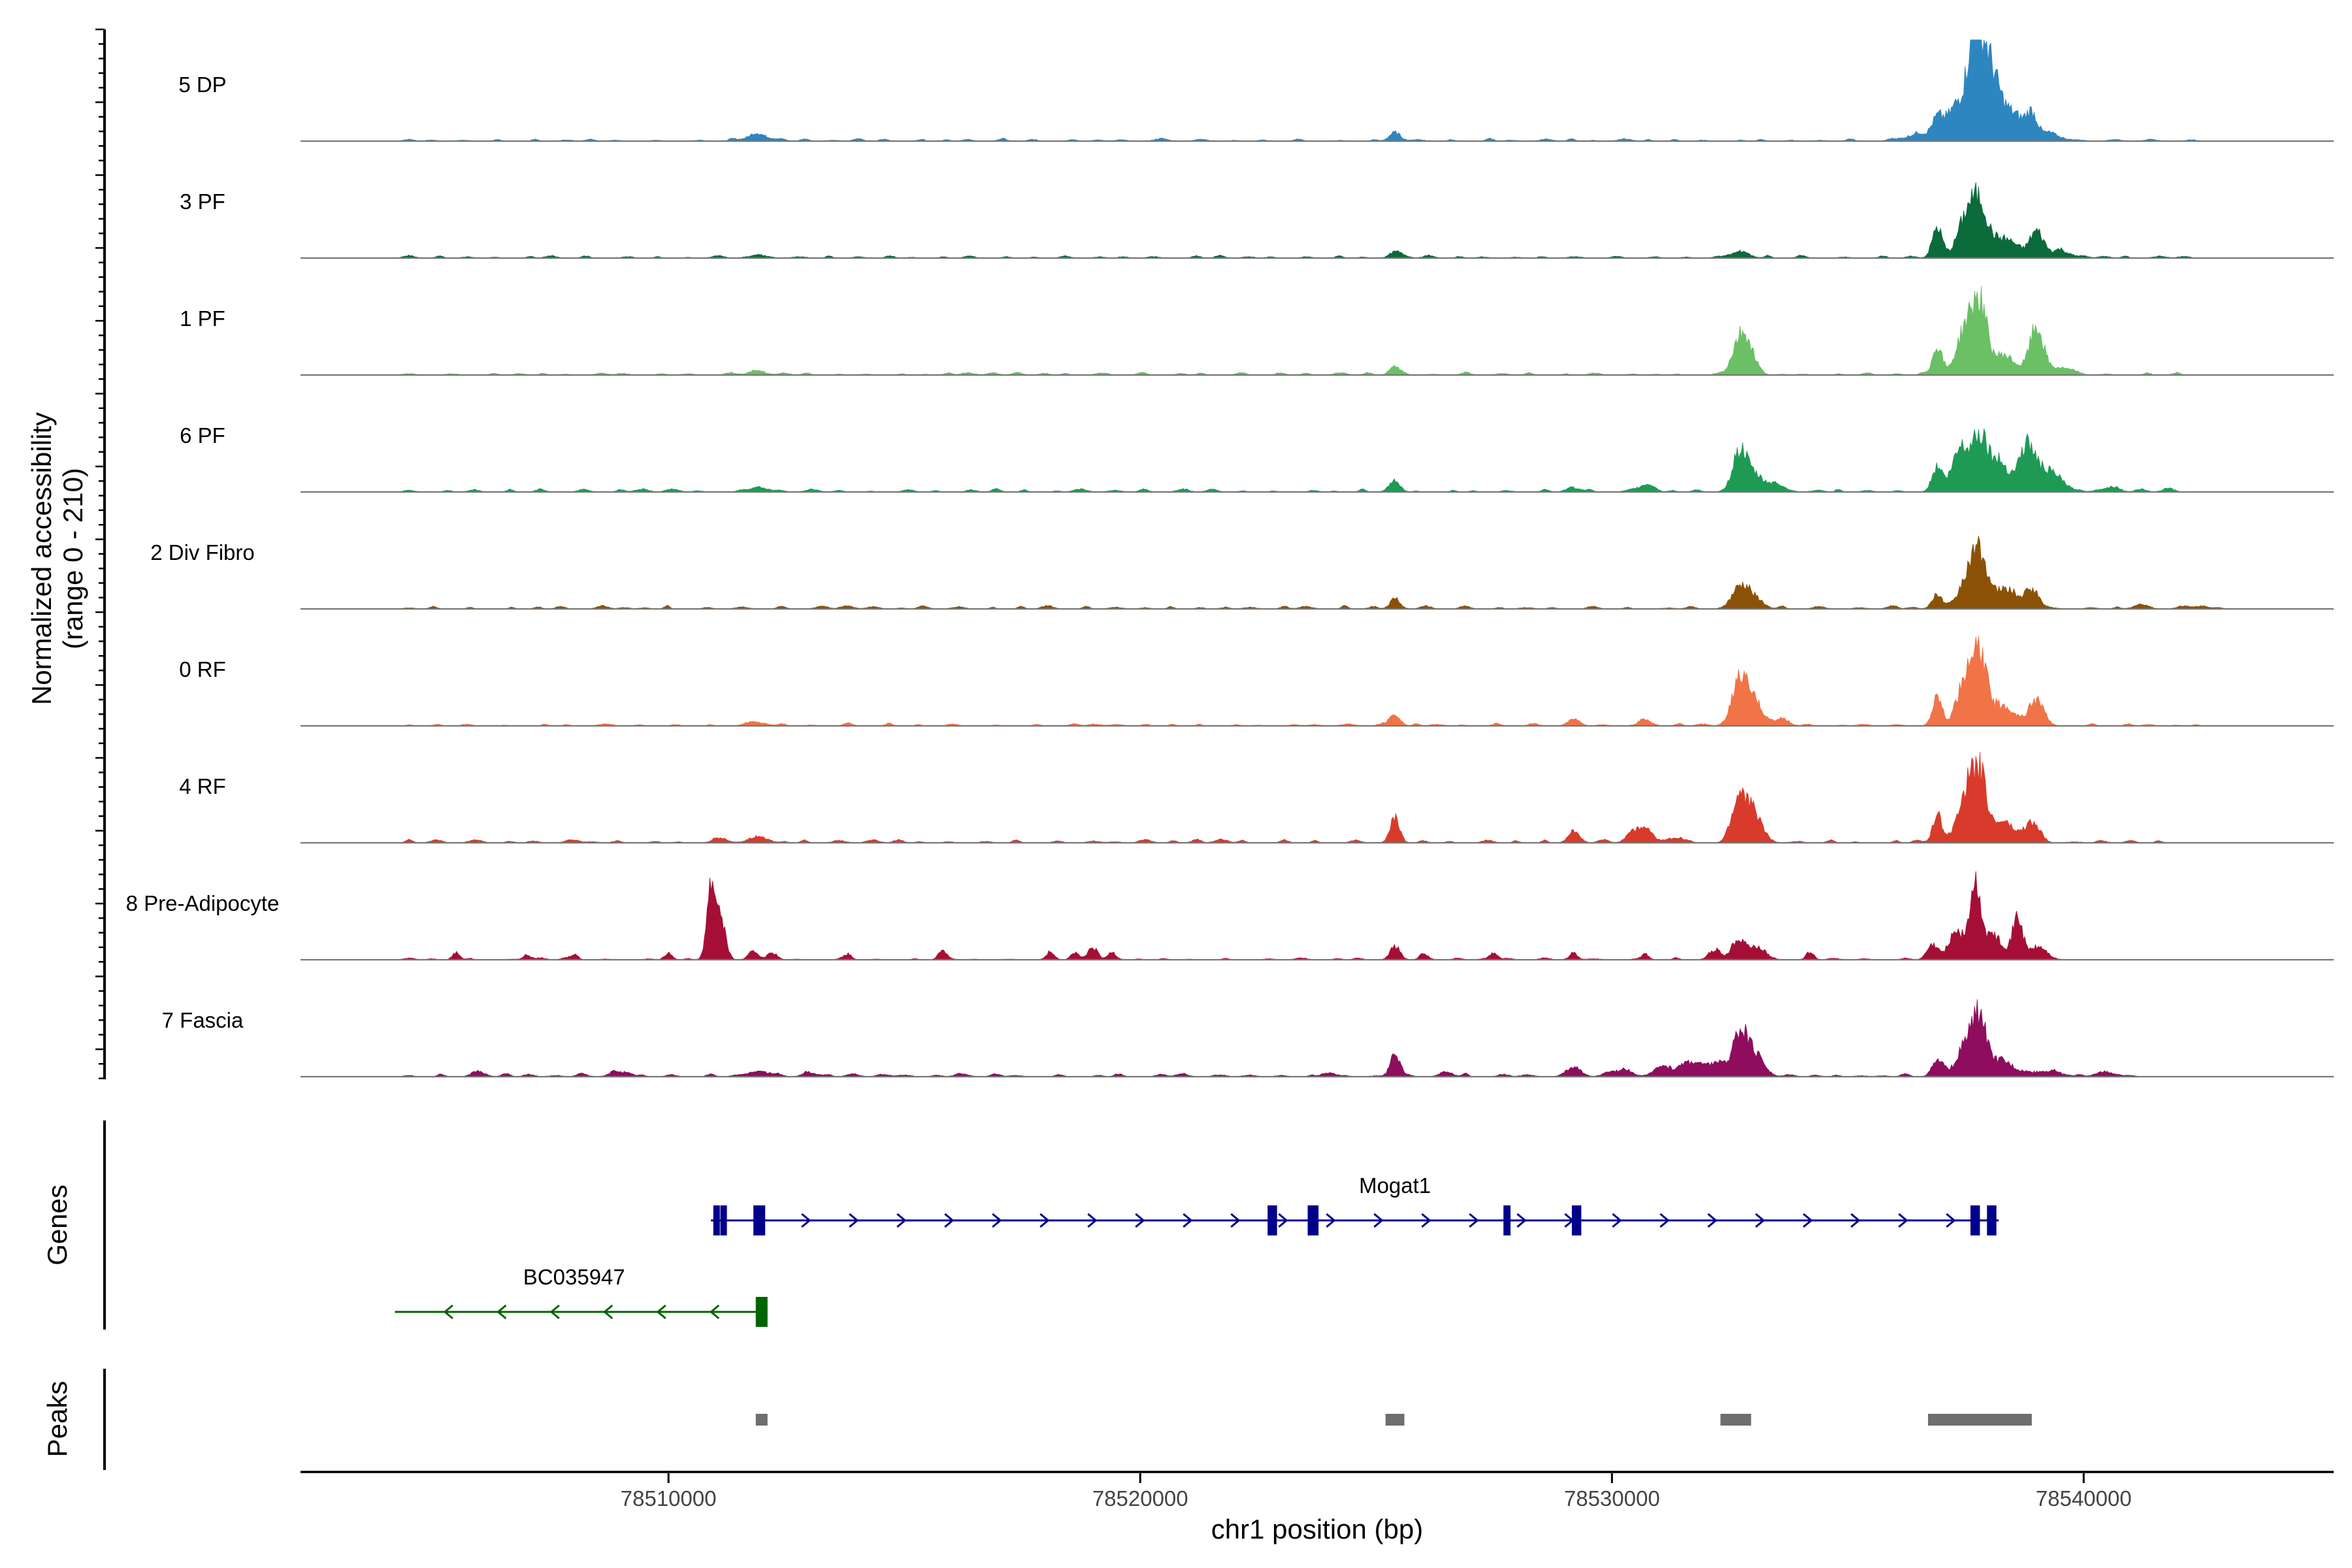  I want to click on peaks-section-label: Peaks, so click(57, 1419).